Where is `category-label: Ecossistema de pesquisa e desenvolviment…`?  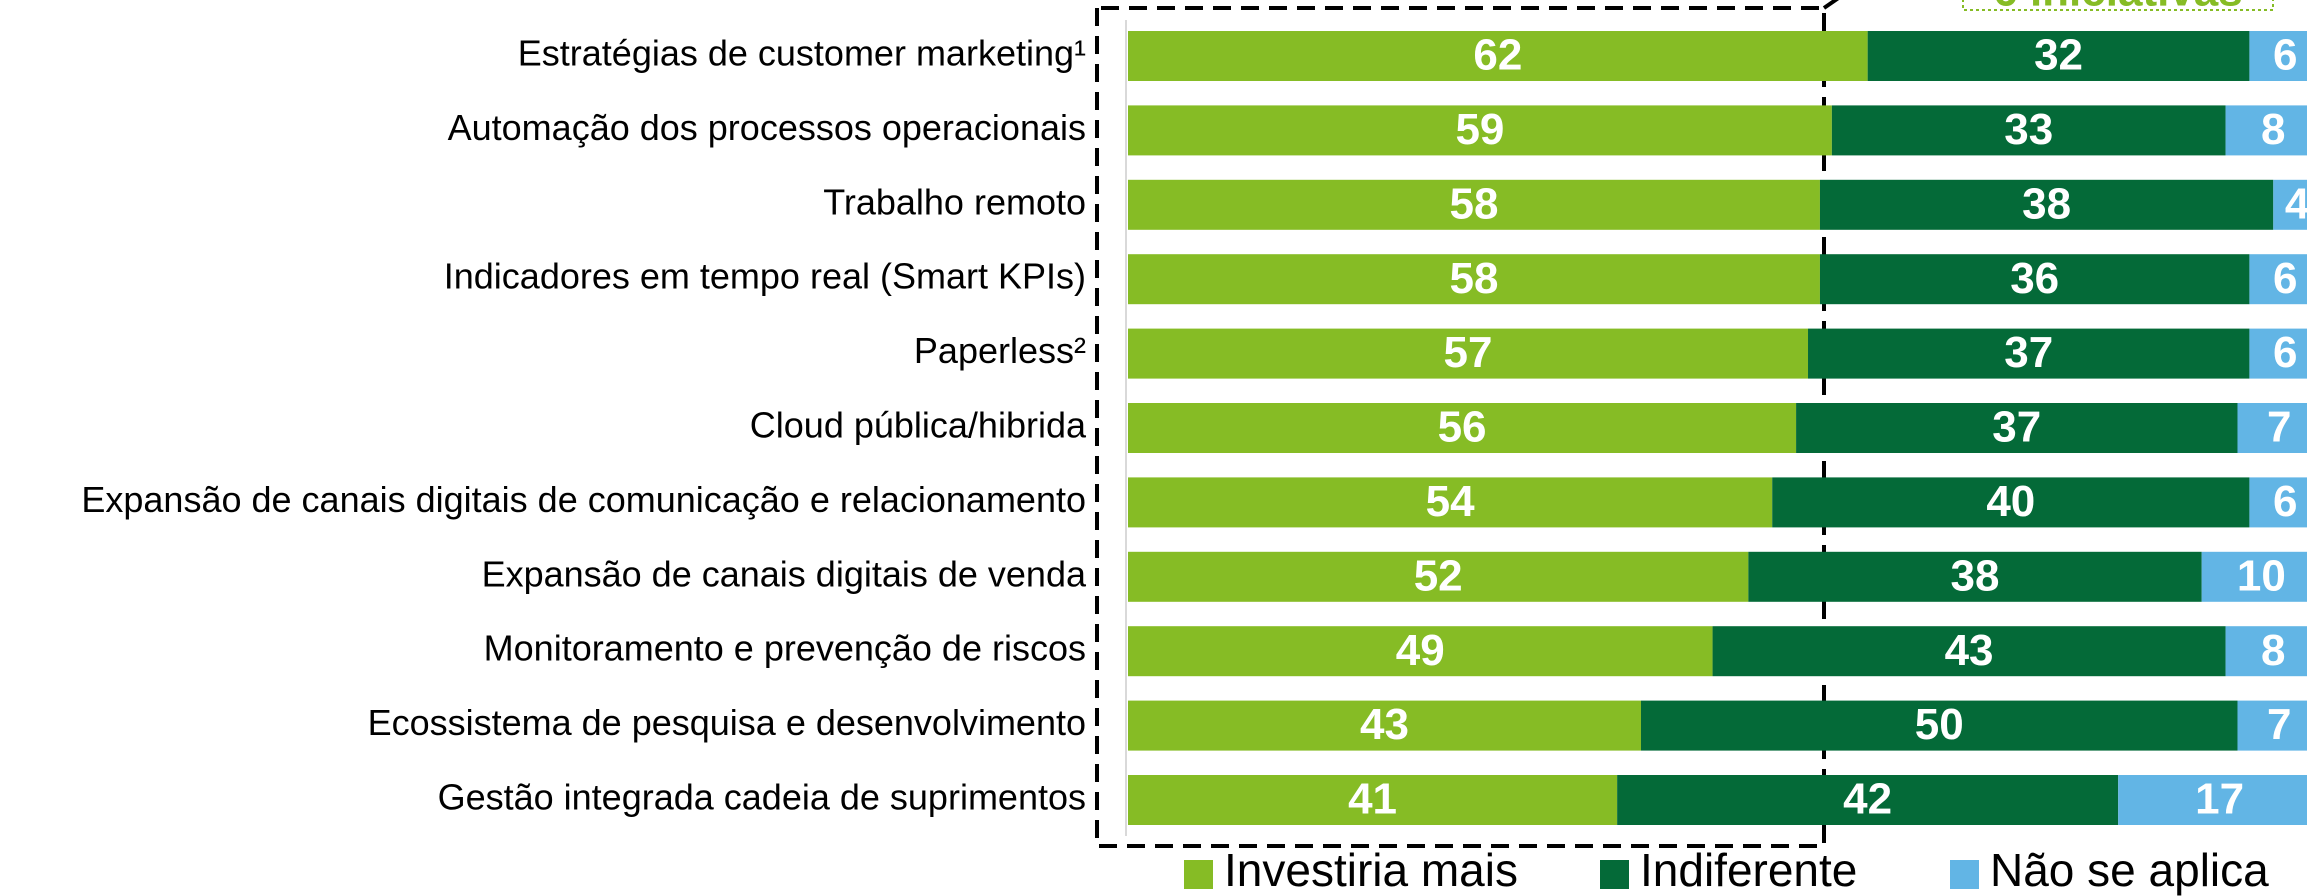
category-label: Ecossistema de pesquisa e desenvolviment… is located at coordinates (727, 722).